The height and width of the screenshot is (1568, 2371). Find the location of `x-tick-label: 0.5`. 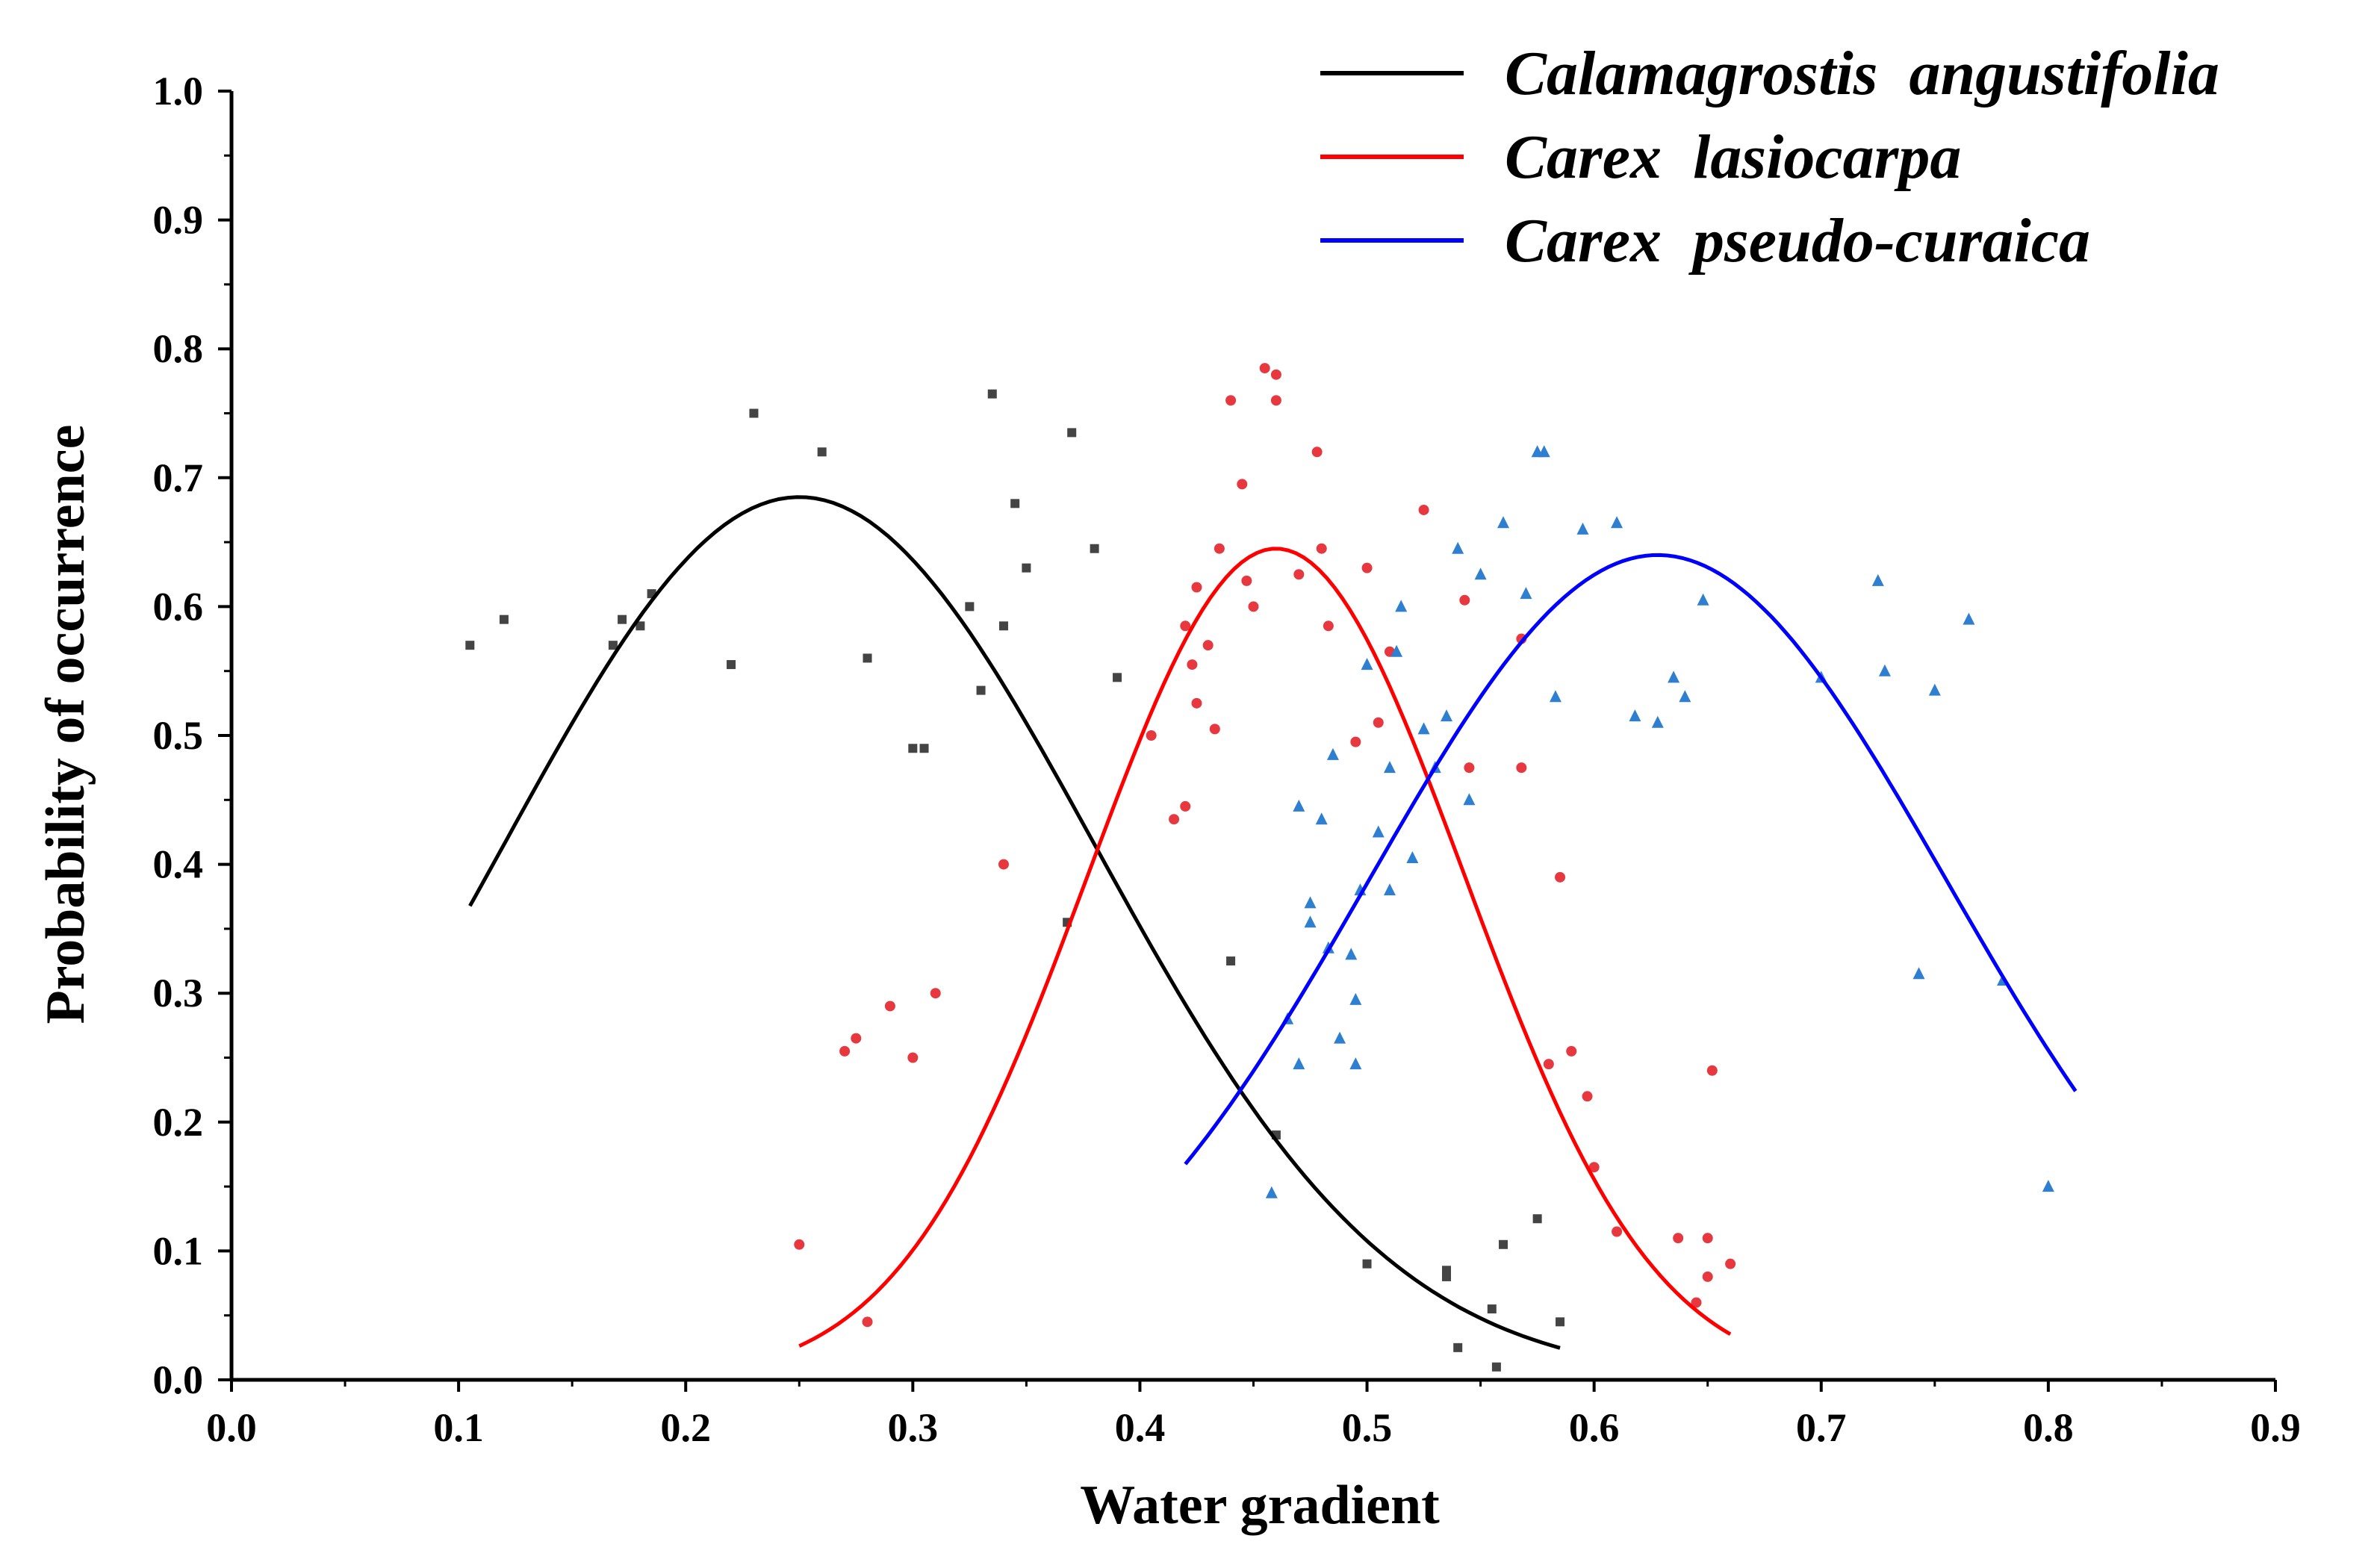

x-tick-label: 0.5 is located at coordinates (1367, 1427).